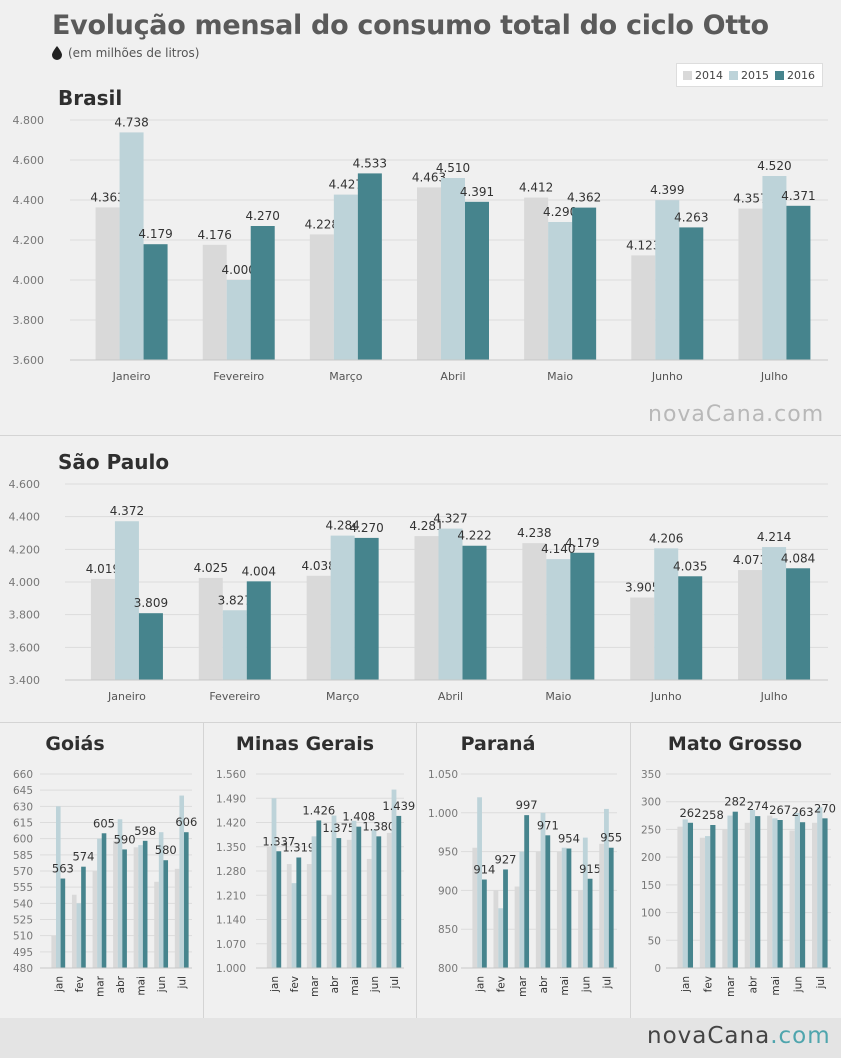 This screenshot has height=1058, width=841. Describe the element at coordinates (536, 188) in the screenshot. I see `data-label: 4.412` at that location.